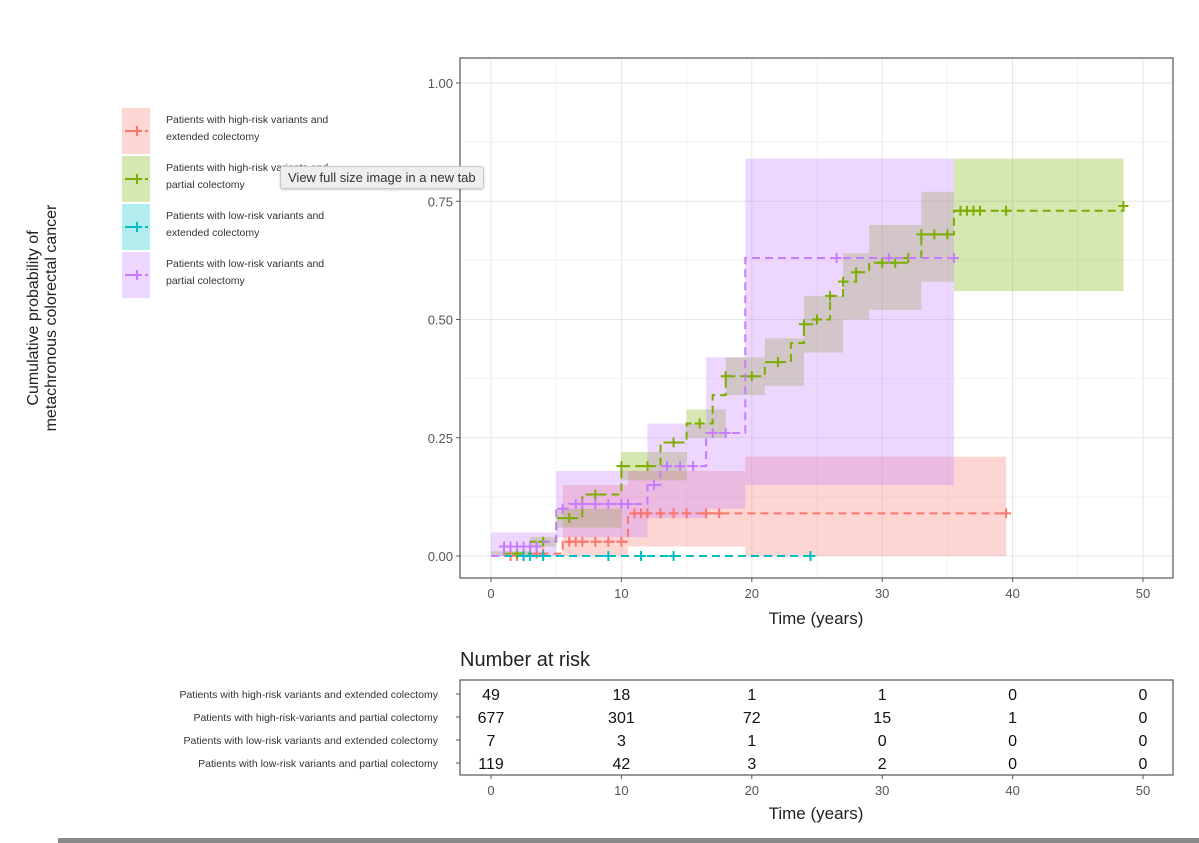 This screenshot has height=843, width=1199. What do you see at coordinates (622, 695) in the screenshot?
I see `risk-count: 18` at bounding box center [622, 695].